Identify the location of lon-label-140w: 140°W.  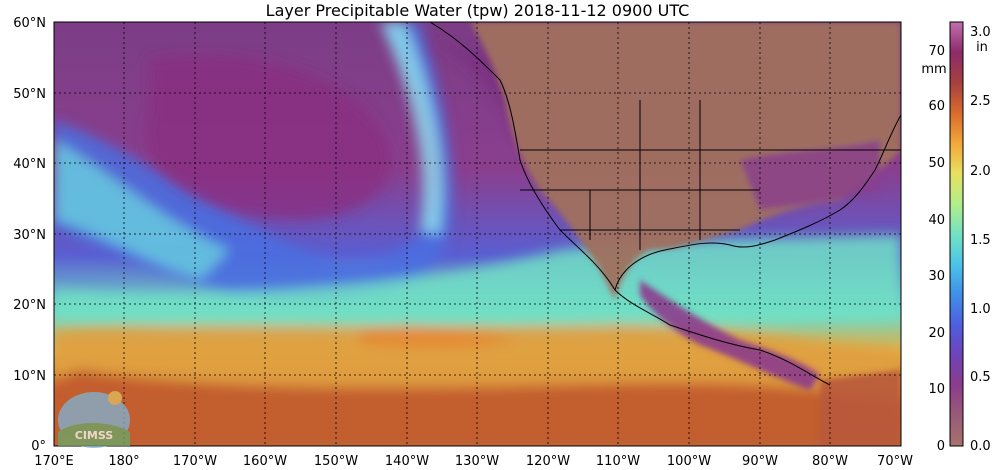
(407, 461).